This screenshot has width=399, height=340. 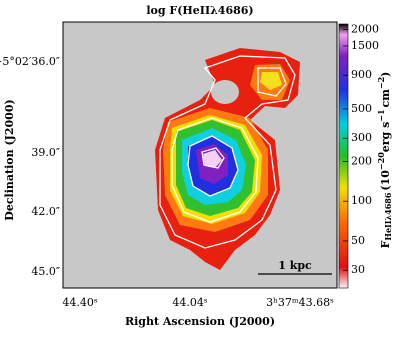 What do you see at coordinates (358, 269) in the screenshot?
I see `colorbar-tick-label: 30` at bounding box center [358, 269].